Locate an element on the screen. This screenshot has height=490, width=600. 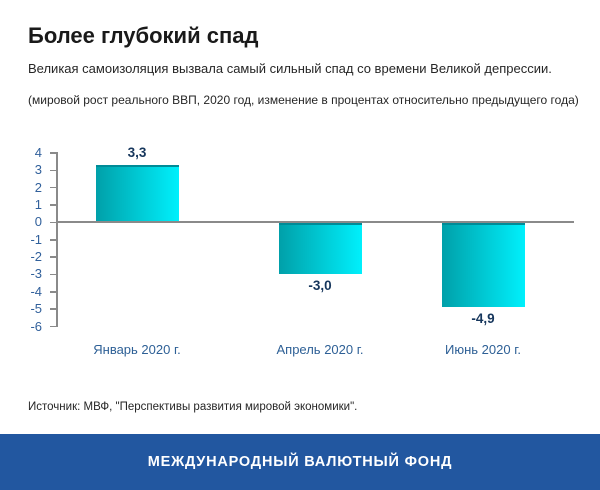
y-axis-tick-label: -3 is located at coordinates (36, 274).